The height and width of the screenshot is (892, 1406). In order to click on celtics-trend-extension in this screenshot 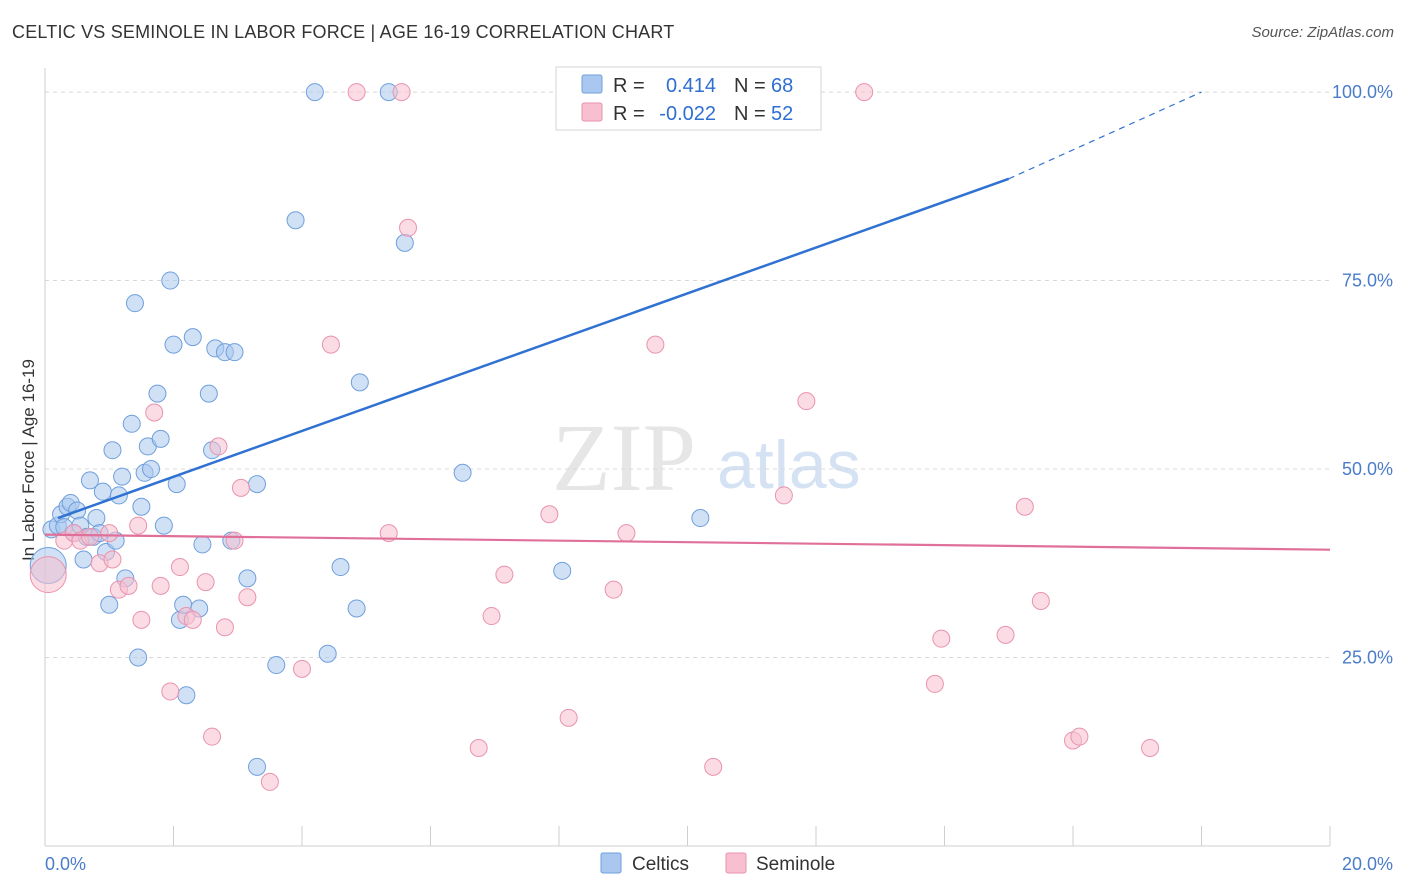, I will do `click(1105, 135)`.